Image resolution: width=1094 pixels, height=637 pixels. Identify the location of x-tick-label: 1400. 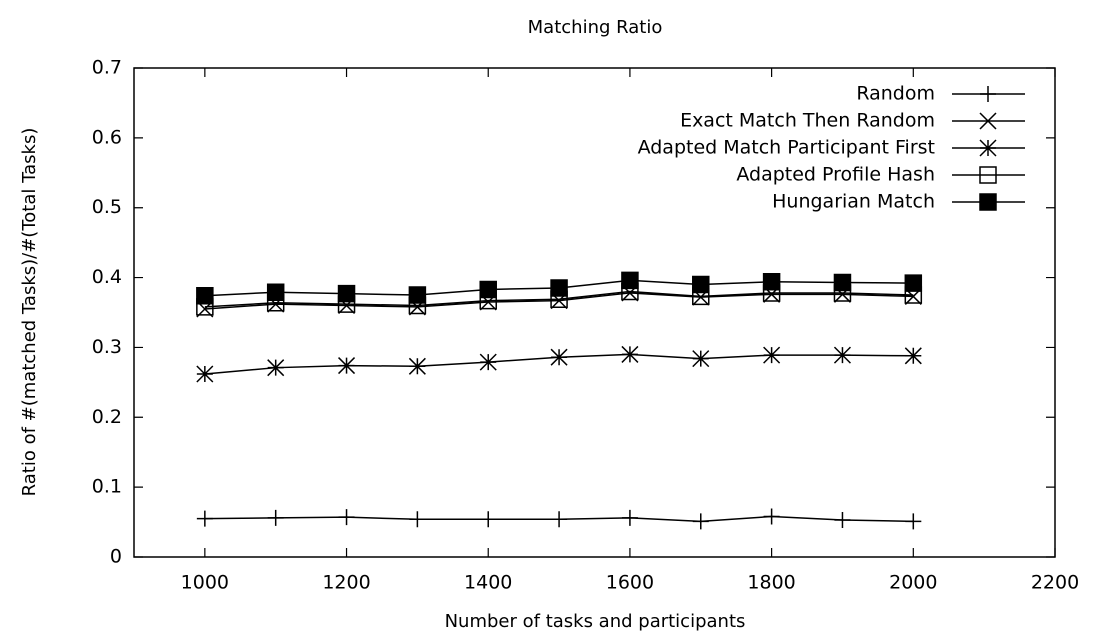
(488, 583).